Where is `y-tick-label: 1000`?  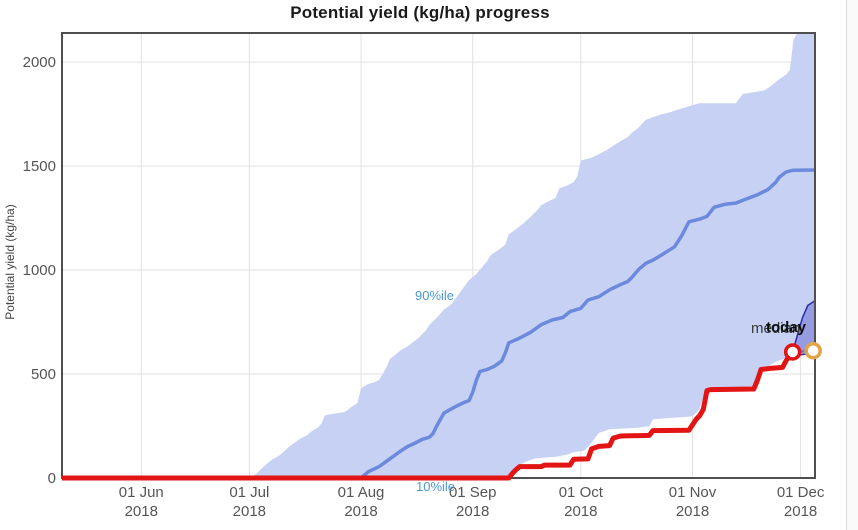 y-tick-label: 1000 is located at coordinates (39, 270).